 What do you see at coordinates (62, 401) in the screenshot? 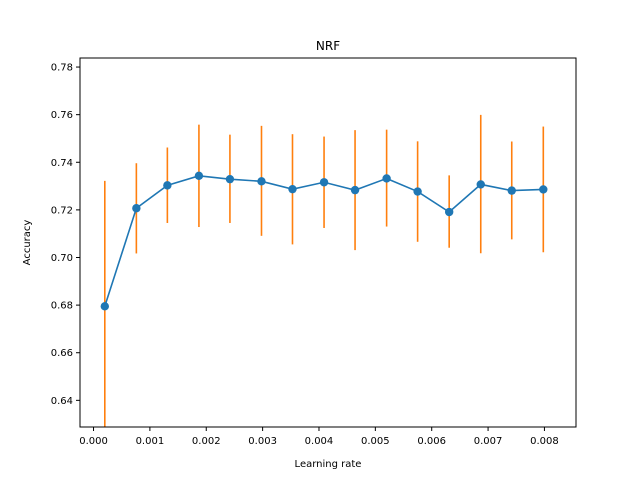
I see `y-tick-label: 0.64` at bounding box center [62, 401].